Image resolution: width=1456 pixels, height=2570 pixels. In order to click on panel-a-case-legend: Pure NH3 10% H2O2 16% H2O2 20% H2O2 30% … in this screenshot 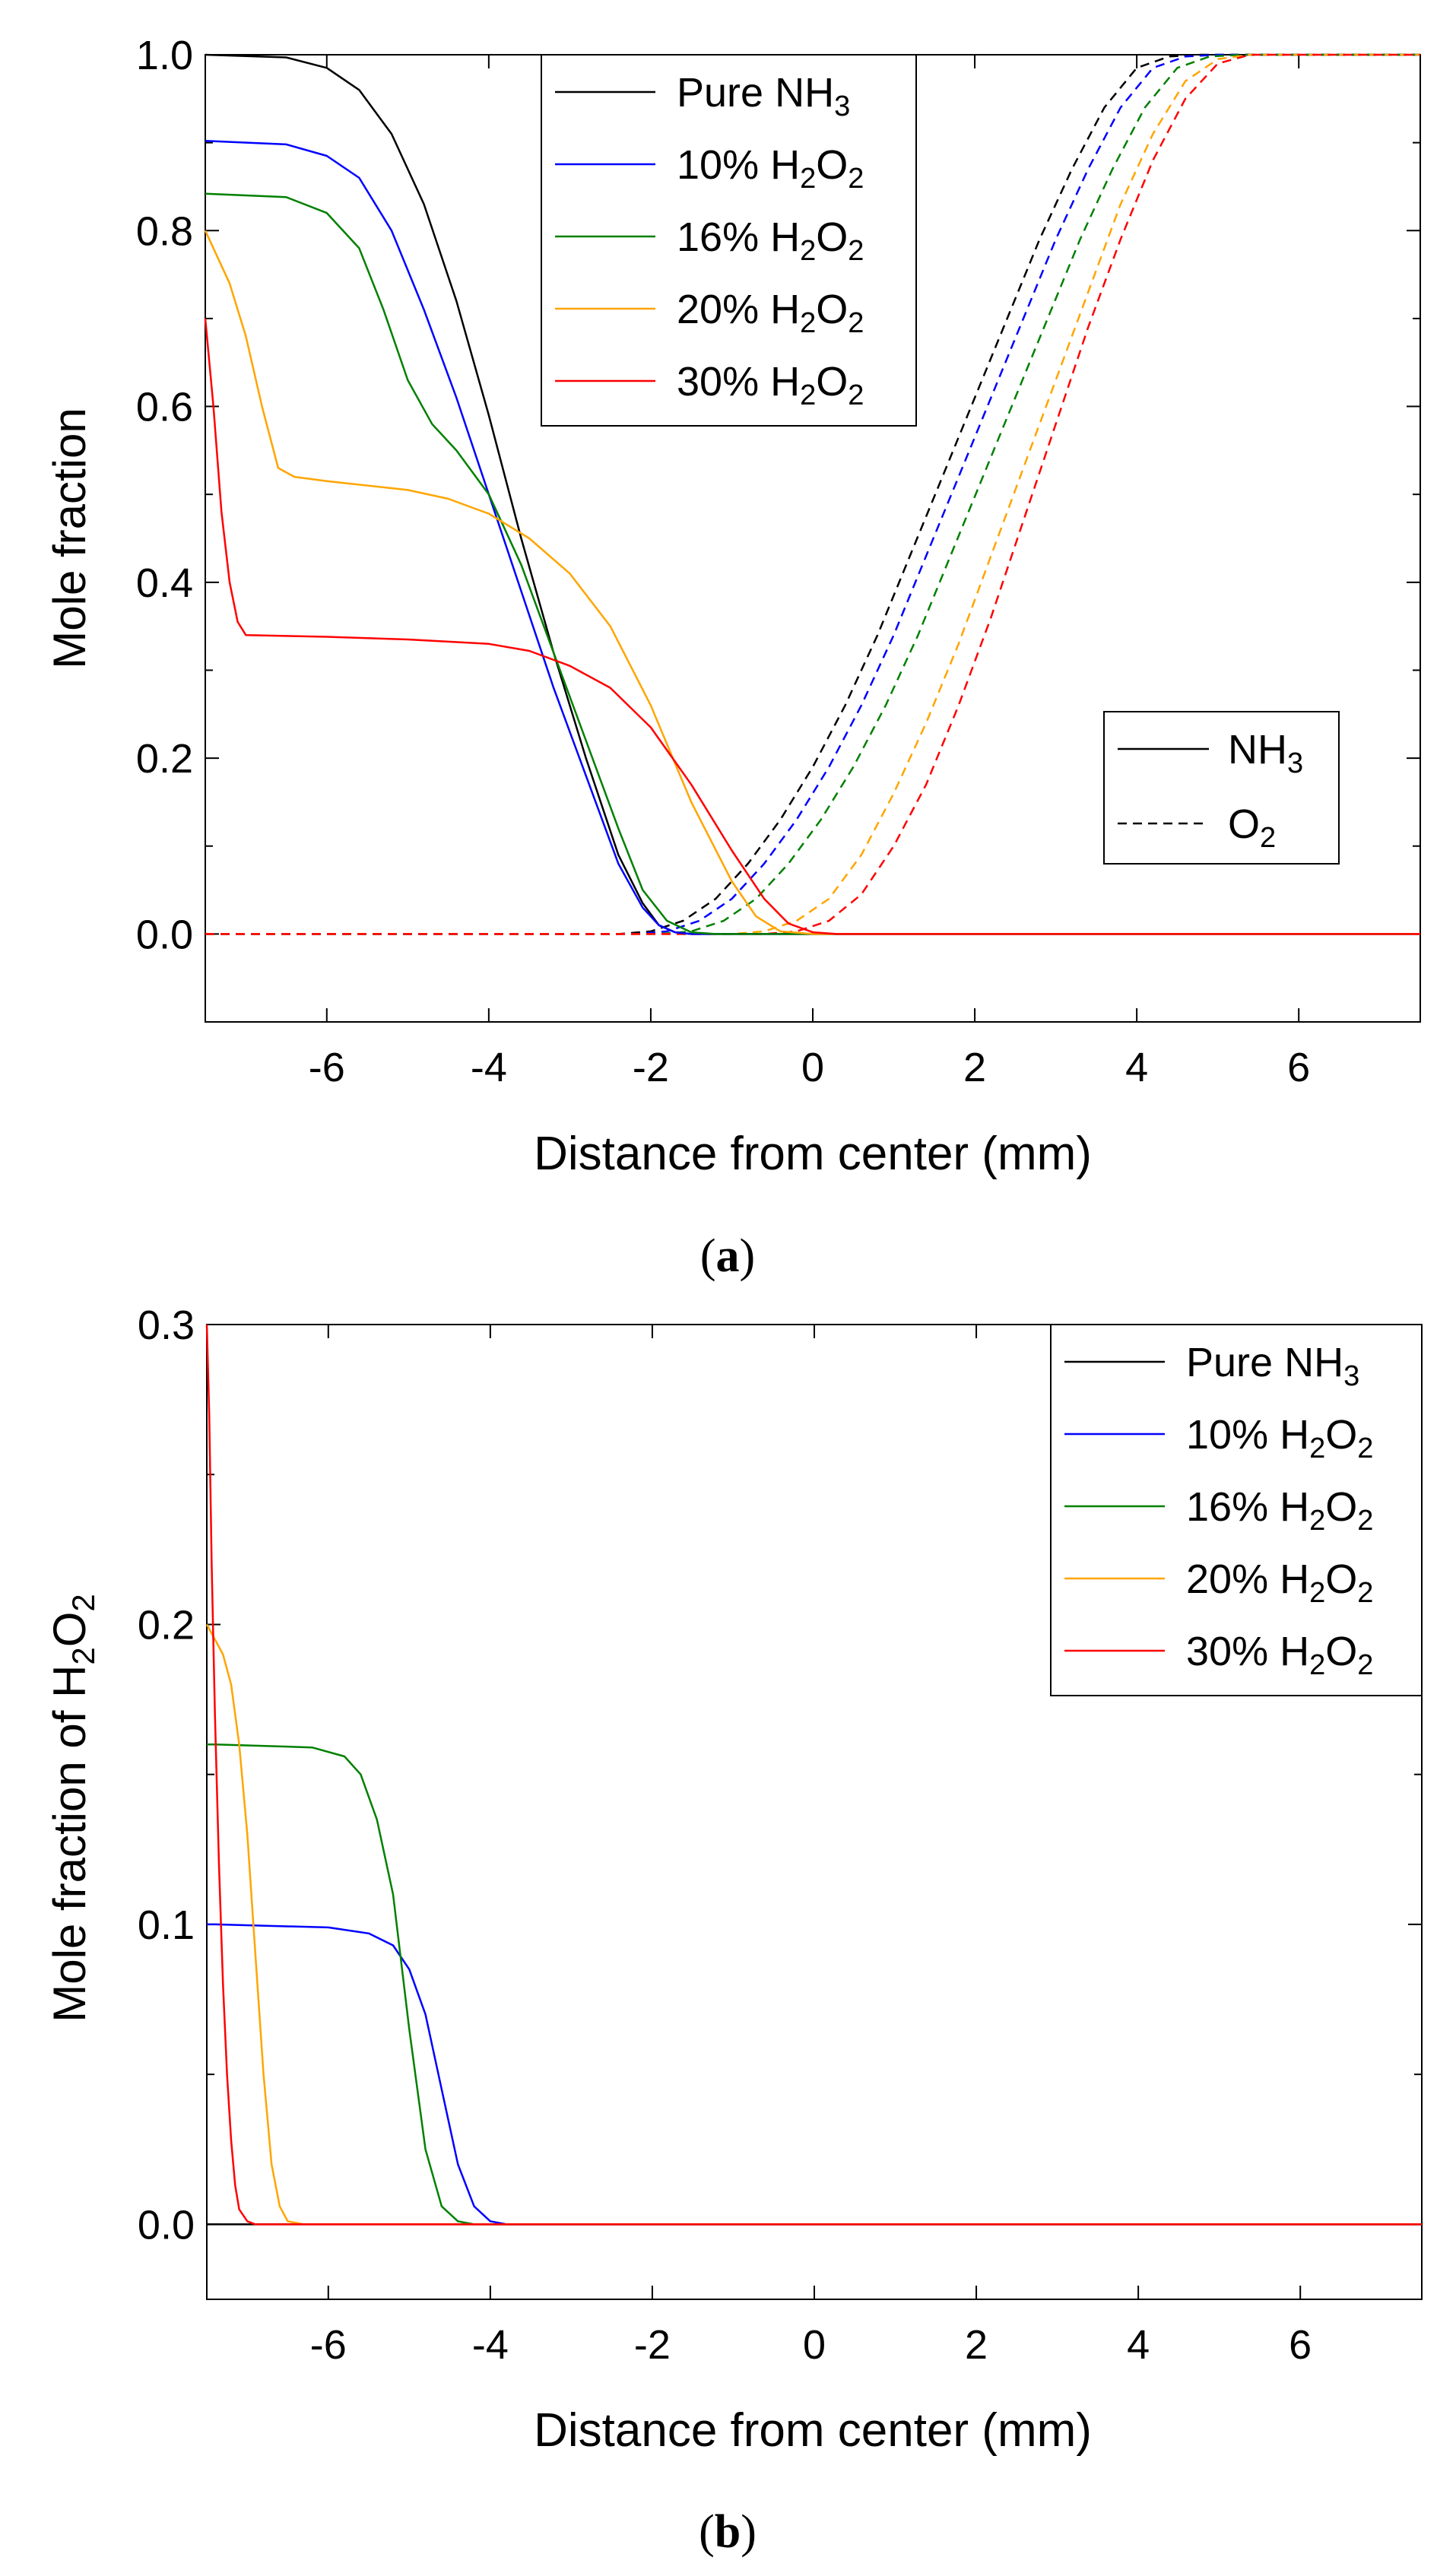, I will do `click(729, 240)`.